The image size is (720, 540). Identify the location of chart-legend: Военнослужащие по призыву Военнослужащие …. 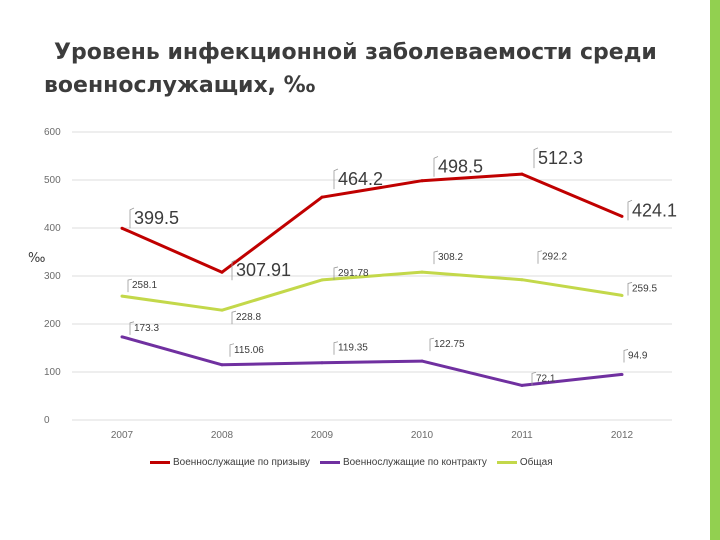
(351, 462).